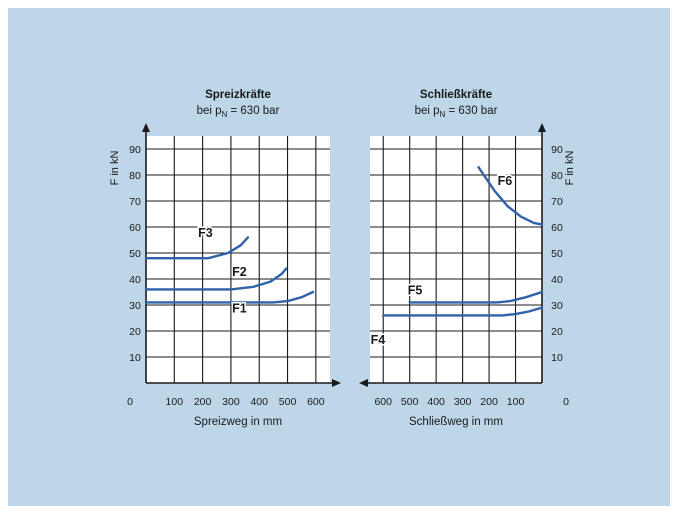 The height and width of the screenshot is (512, 678). I want to click on series-line-f5, so click(476, 297).